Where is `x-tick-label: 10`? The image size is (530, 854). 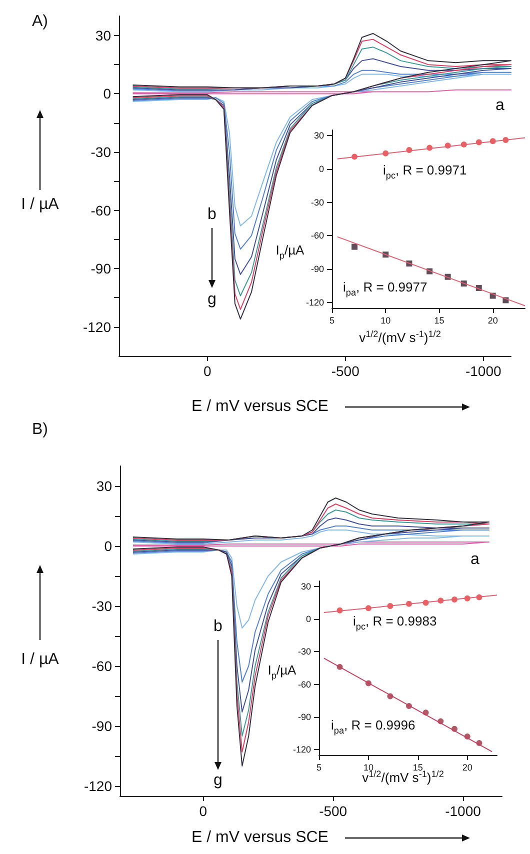
x-tick-label: 10 is located at coordinates (385, 321).